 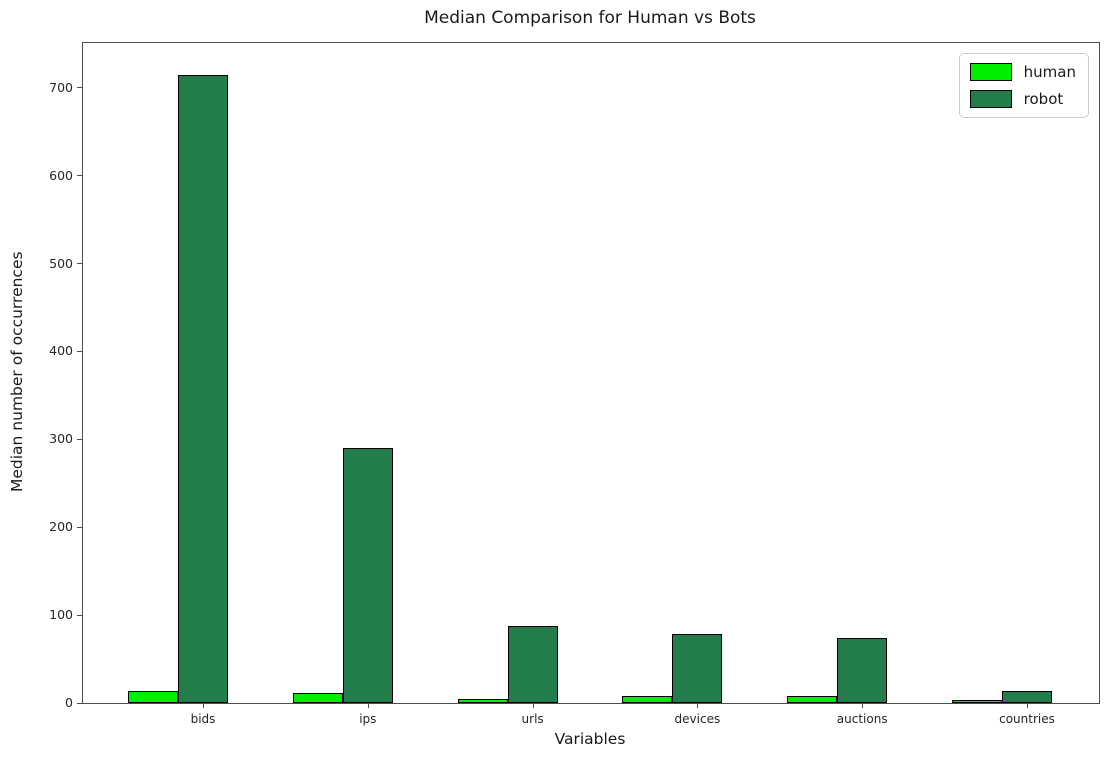 What do you see at coordinates (203, 388) in the screenshot?
I see `bar-robot-bids` at bounding box center [203, 388].